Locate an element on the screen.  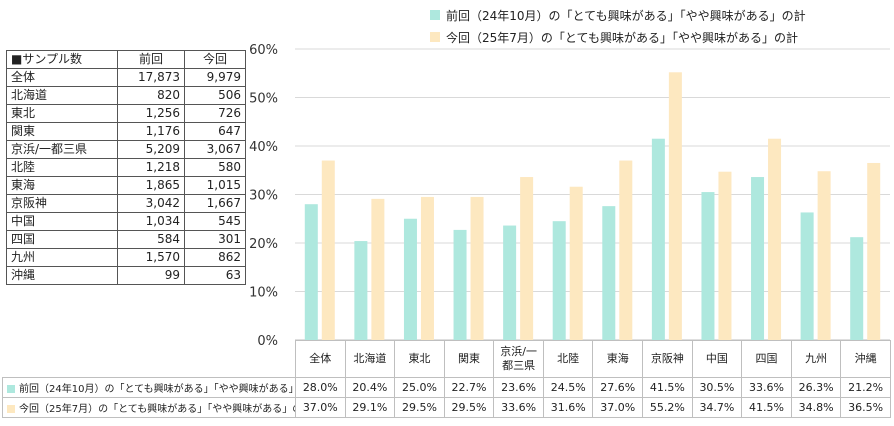
data-label: 34.7% is located at coordinates (717, 407).